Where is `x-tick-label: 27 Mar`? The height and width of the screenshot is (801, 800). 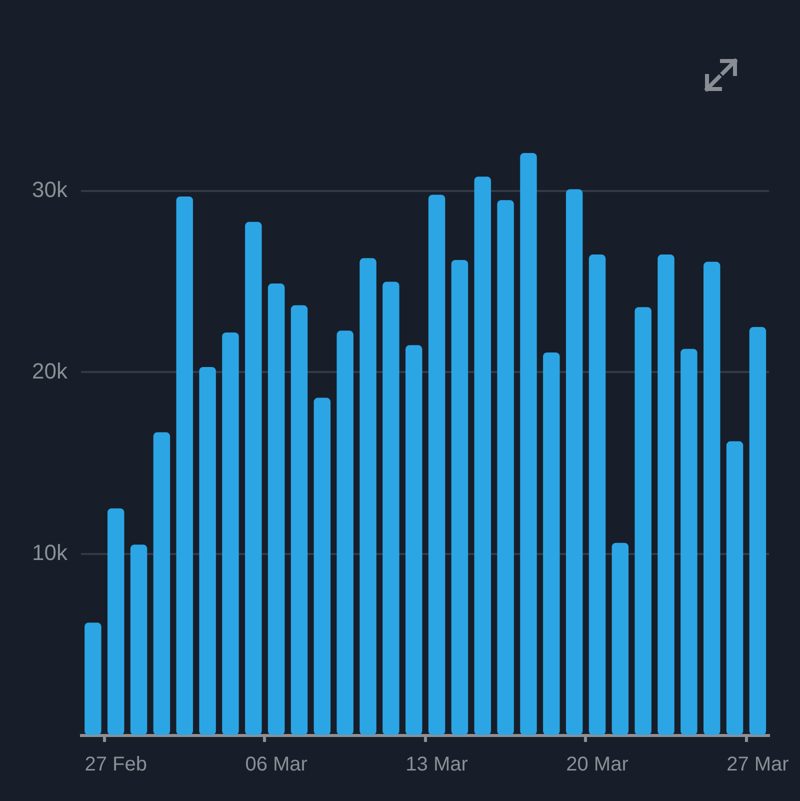
x-tick-label: 27 Mar is located at coordinates (758, 765).